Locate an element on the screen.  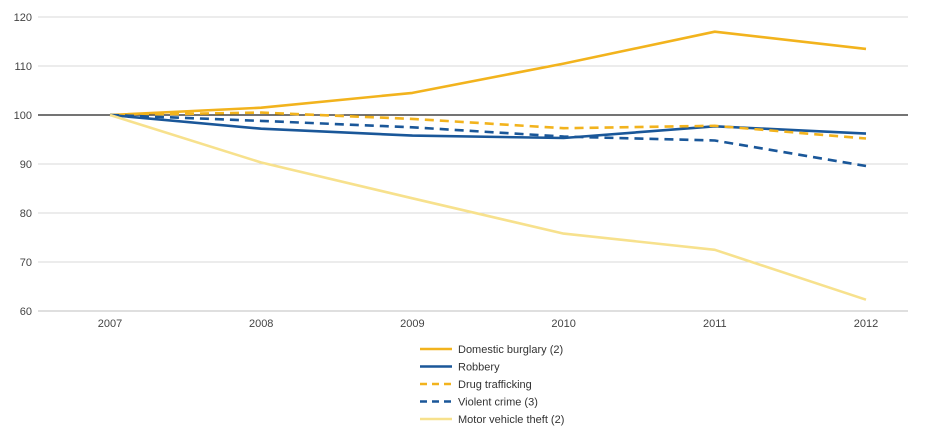
x-tick-label: 2012 is located at coordinates (866, 324).